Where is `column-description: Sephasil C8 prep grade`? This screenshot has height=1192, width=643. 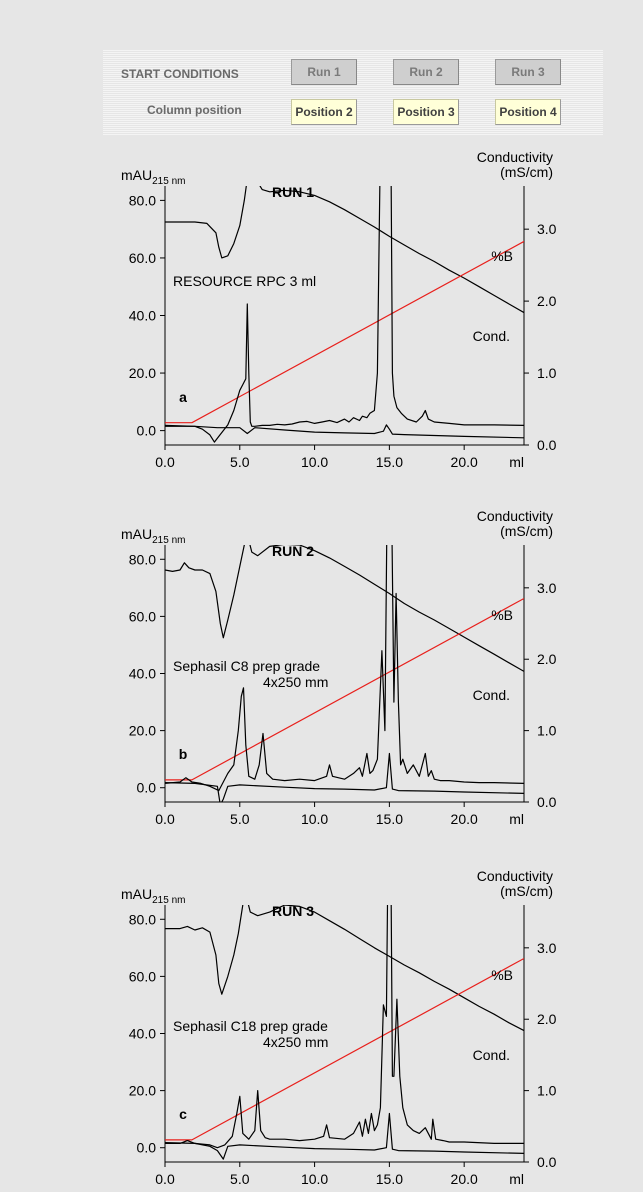
column-description: Sephasil C8 prep grade is located at coordinates (246, 666).